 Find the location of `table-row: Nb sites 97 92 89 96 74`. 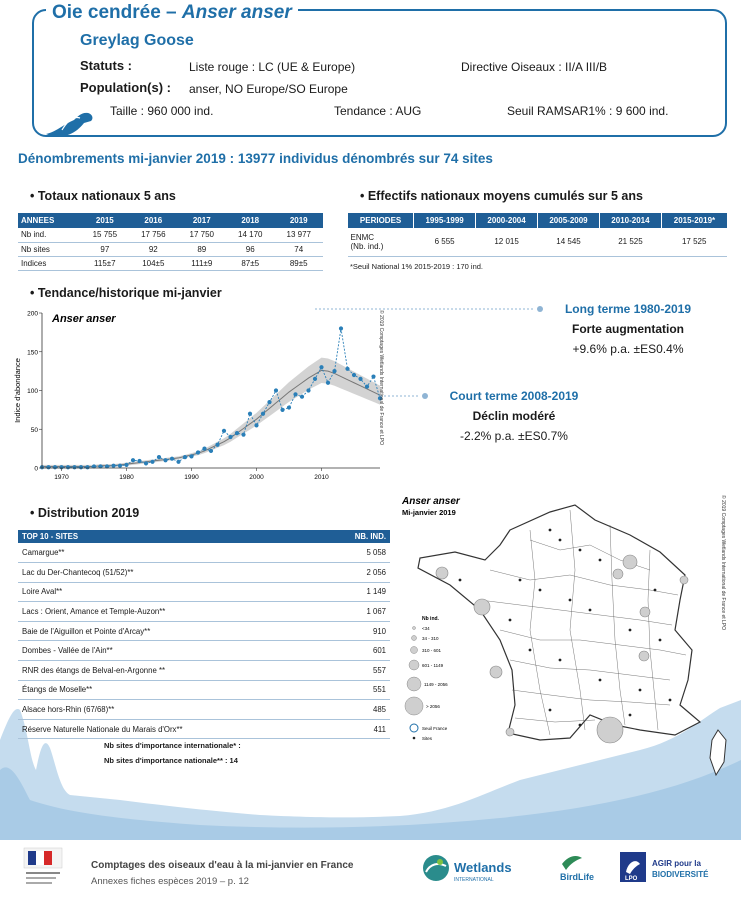

table-row: Nb sites 97 92 89 96 74 is located at coordinates (170, 249).